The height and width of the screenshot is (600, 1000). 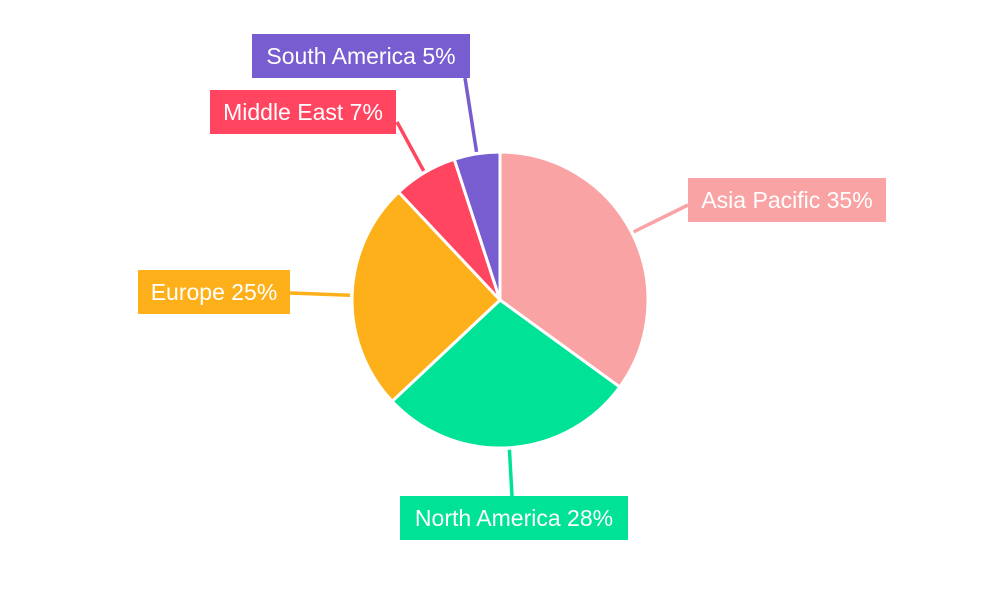 I want to click on label-box-middle-east, so click(x=303, y=112).